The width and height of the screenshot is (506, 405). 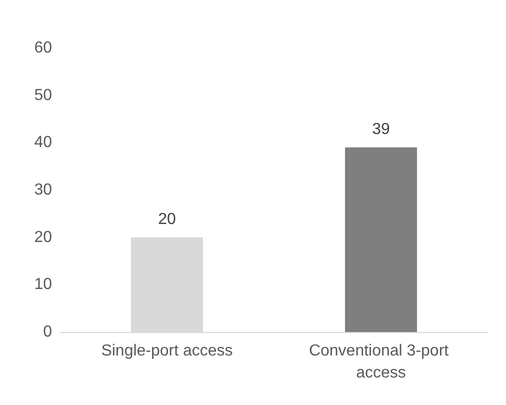 What do you see at coordinates (43, 237) in the screenshot?
I see `y-tick-label: 20` at bounding box center [43, 237].